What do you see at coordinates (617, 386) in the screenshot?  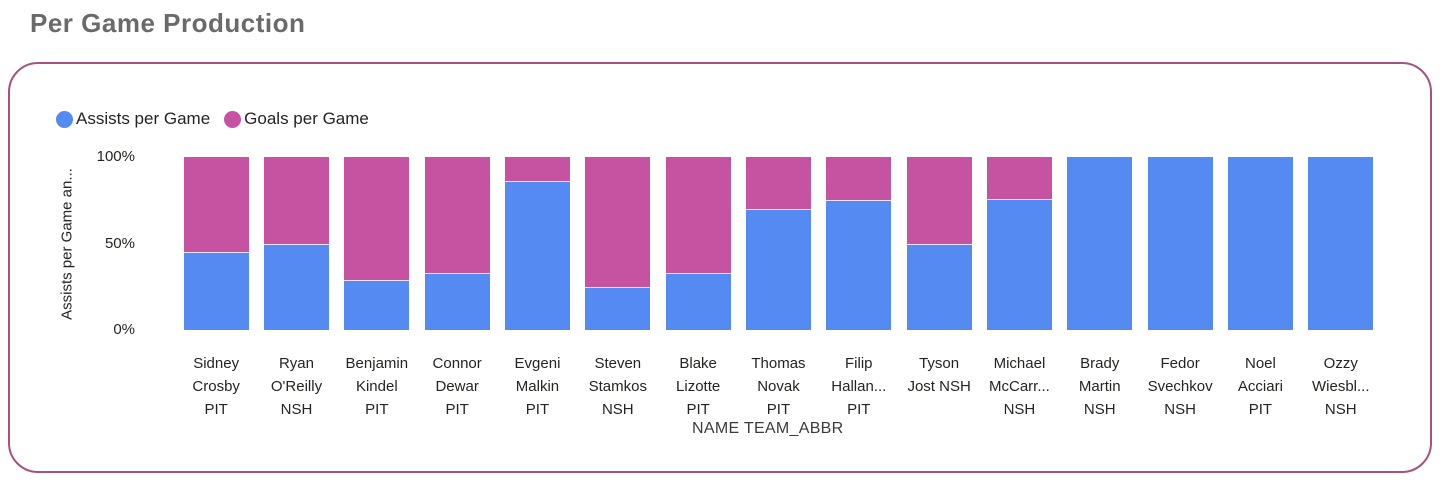 I see `category-label: Steven Stamkos NSH` at bounding box center [617, 386].